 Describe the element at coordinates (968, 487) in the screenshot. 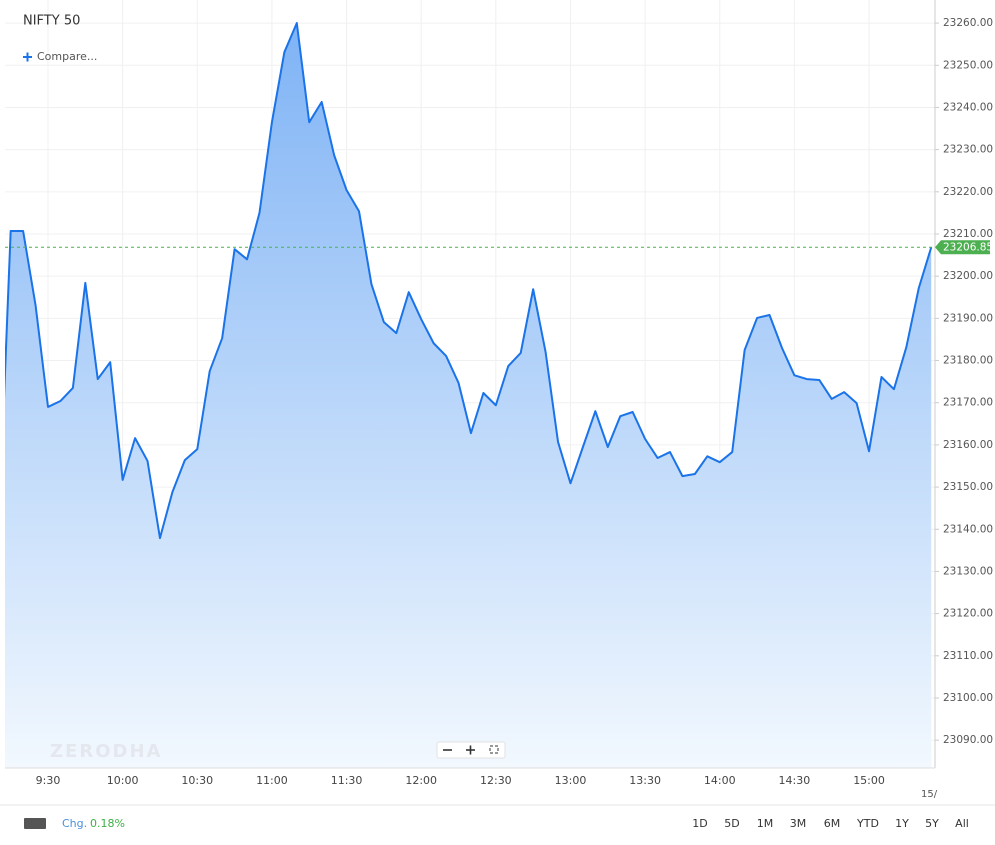

I see `y-tick-label: 23150.00` at that location.